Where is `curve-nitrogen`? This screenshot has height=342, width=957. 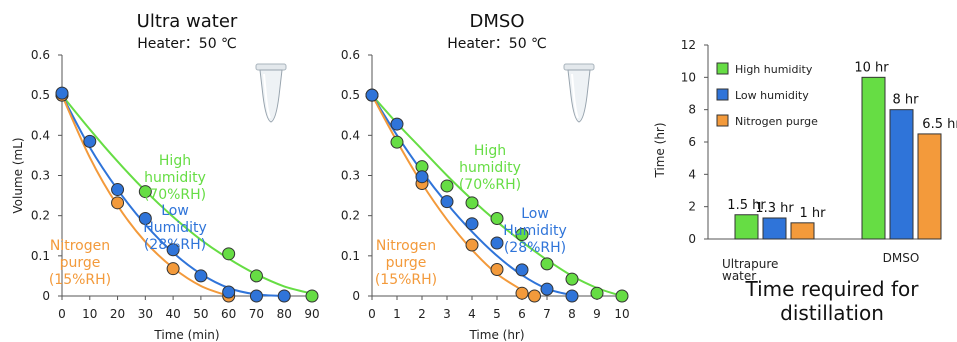
curve-nitrogen is located at coordinates (145, 195).